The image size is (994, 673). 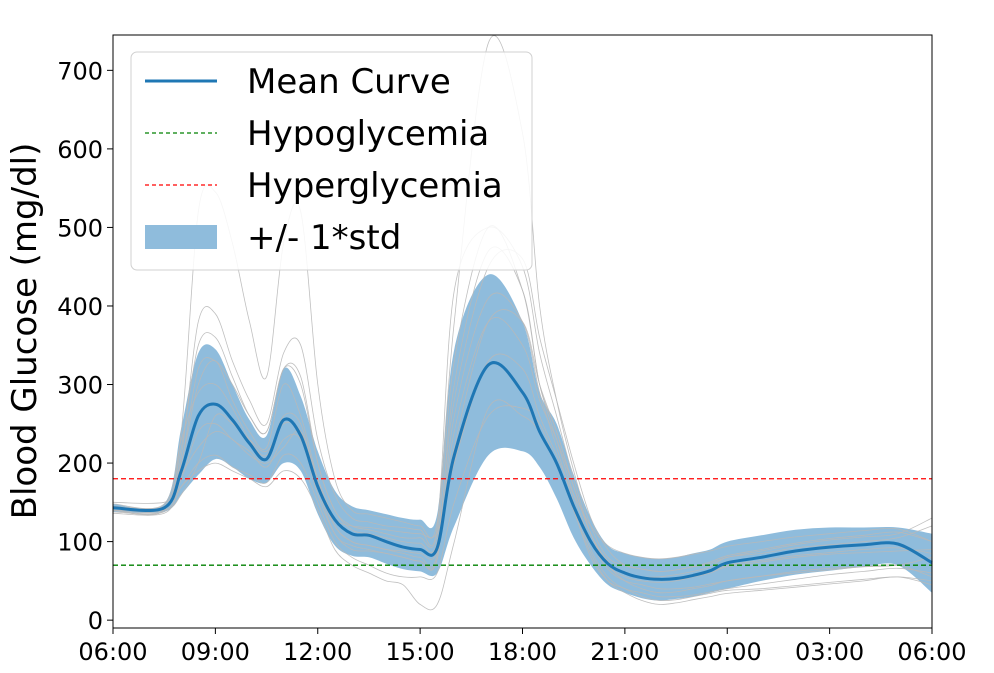 What do you see at coordinates (368, 134) in the screenshot?
I see `legend-hypo-label: Hypoglycemia` at bounding box center [368, 134].